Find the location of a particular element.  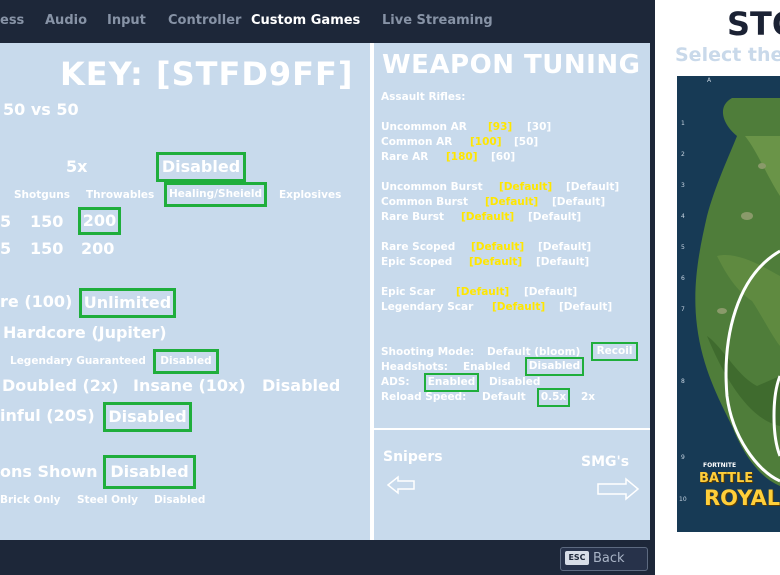

map-row-label: 8 is located at coordinates (683, 381).